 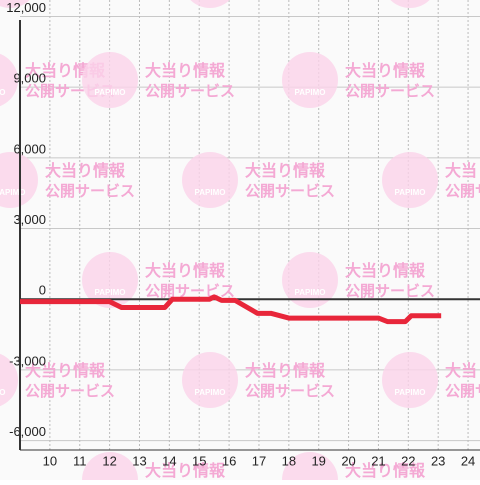 What do you see at coordinates (199, 460) in the screenshot?
I see `x-tick-label: 15` at bounding box center [199, 460].